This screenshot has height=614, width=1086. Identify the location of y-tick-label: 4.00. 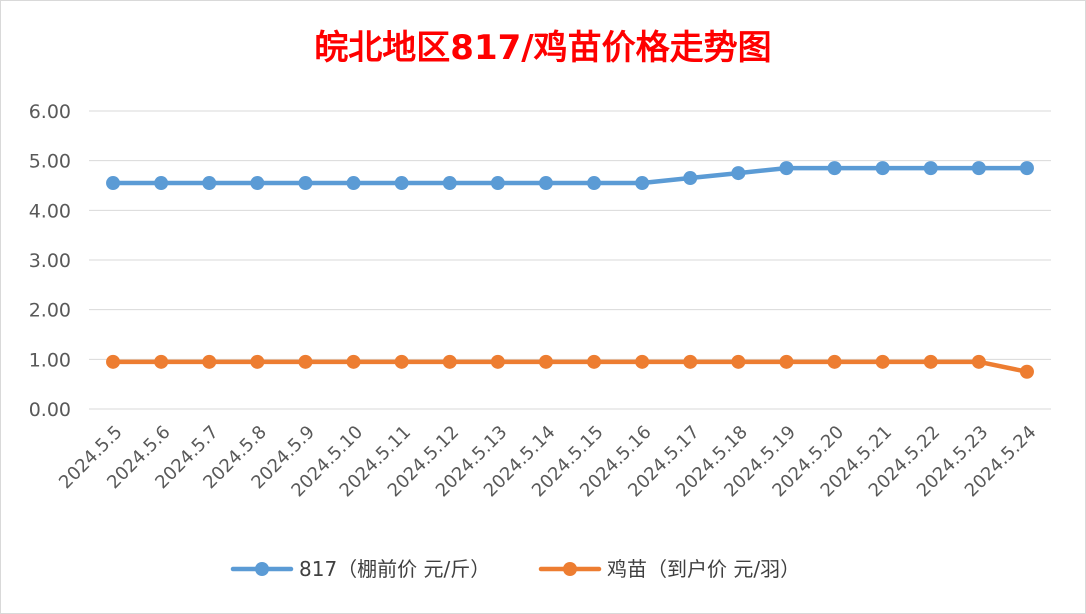
(50, 211).